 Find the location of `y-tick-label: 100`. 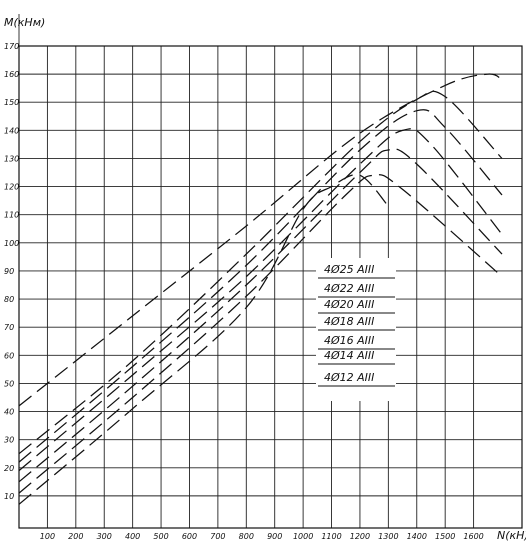

y-tick-label: 100 is located at coordinates (11, 243).